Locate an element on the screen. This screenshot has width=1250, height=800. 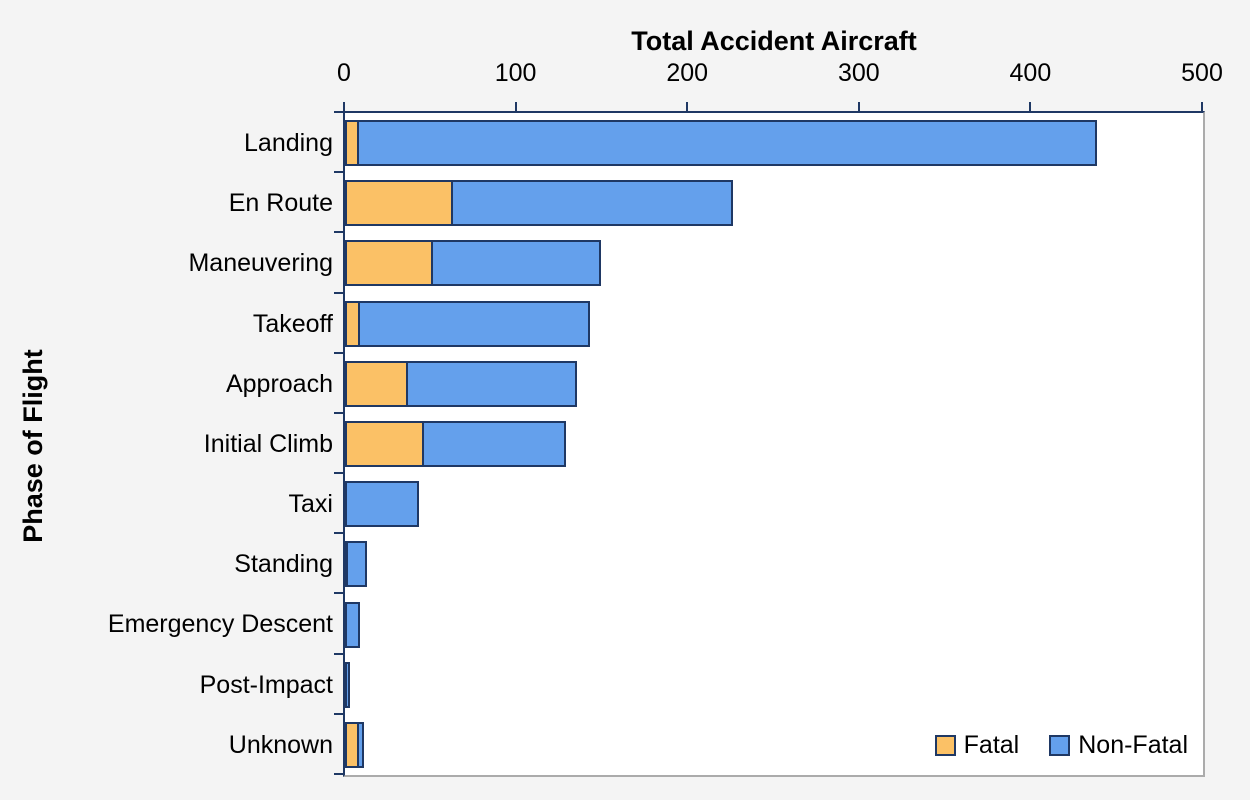
category-label: Post-Impact is located at coordinates (266, 684).